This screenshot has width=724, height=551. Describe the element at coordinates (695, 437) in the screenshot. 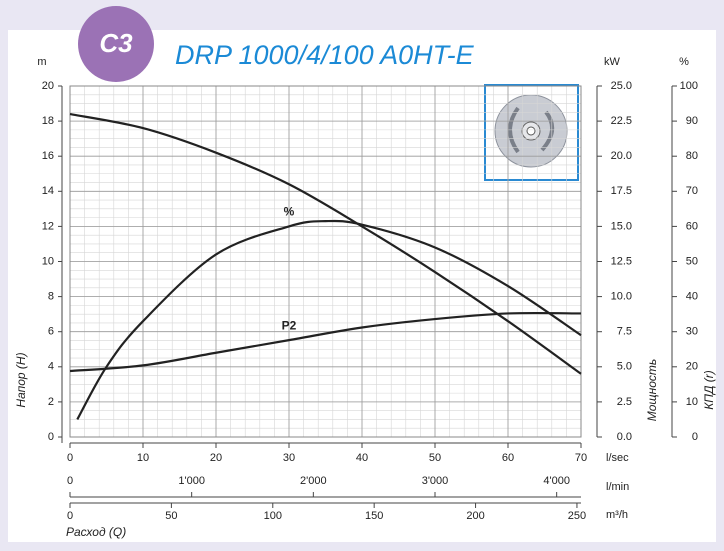

I see `y3-tick-label: 0` at that location.